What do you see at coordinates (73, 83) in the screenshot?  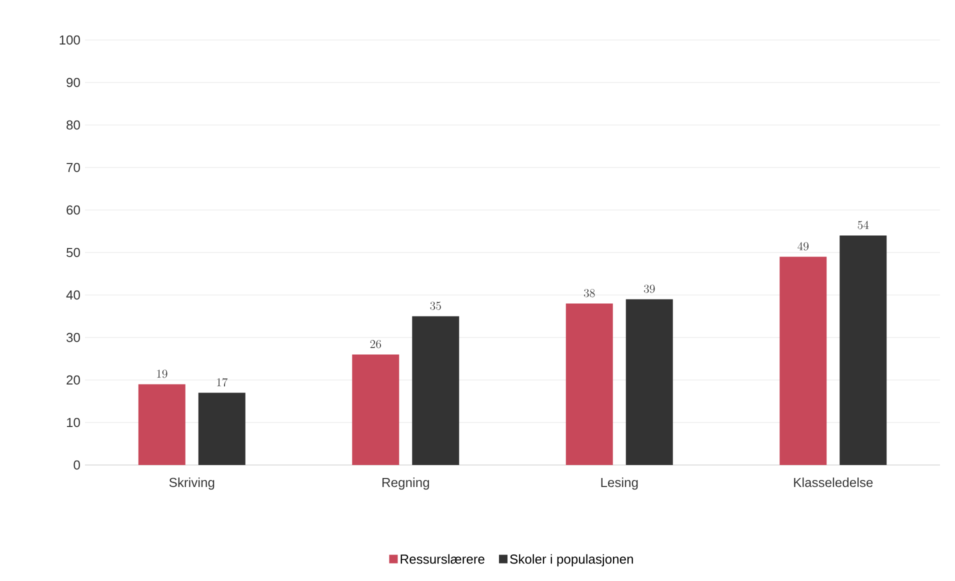 I see `y-tick-label: 90` at bounding box center [73, 83].